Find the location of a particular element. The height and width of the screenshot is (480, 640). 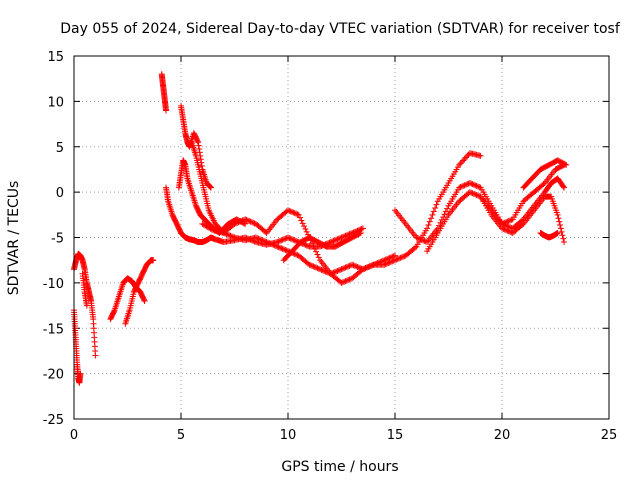

series-arc-h is located at coordinates (212, 196).